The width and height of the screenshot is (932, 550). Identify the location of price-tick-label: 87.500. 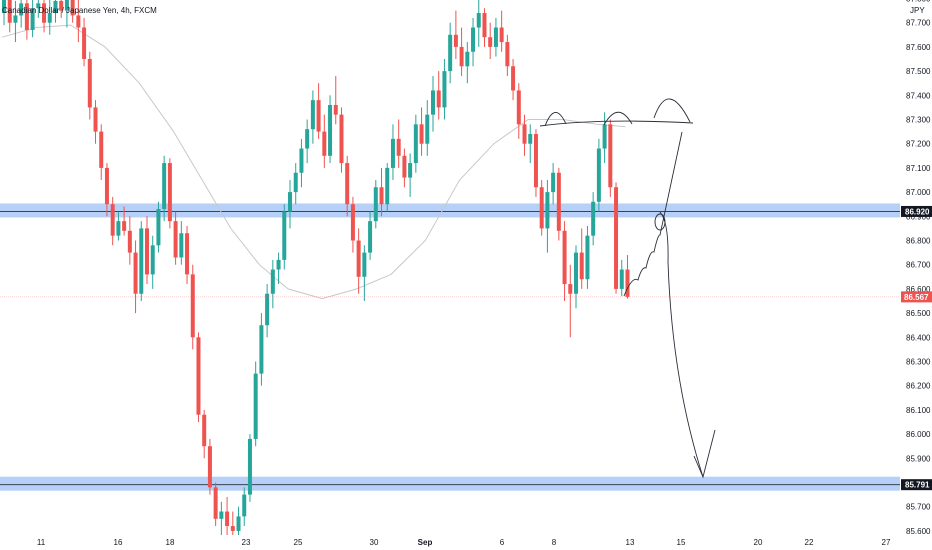
(918, 71).